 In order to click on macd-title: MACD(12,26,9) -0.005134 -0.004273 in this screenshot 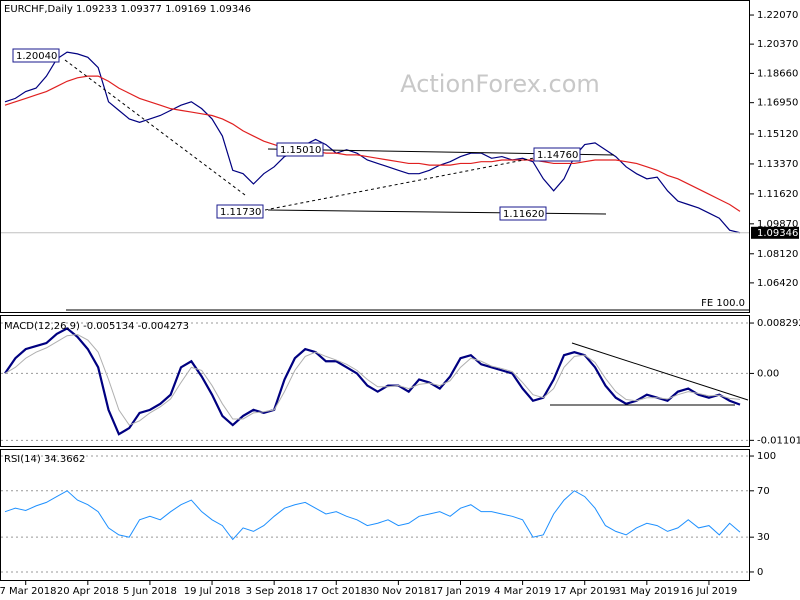, I will do `click(96, 326)`.